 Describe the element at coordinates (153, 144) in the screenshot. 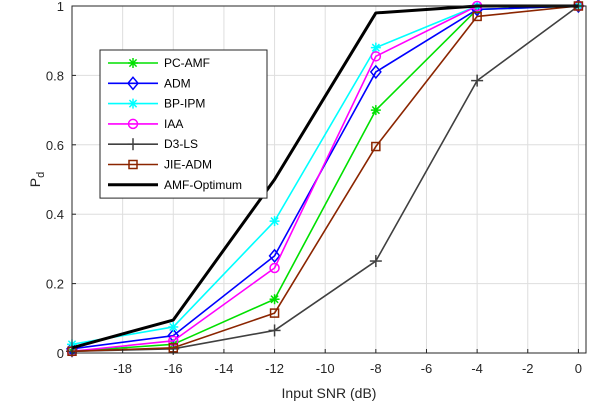

I see `legend-item: D3-LS` at that location.